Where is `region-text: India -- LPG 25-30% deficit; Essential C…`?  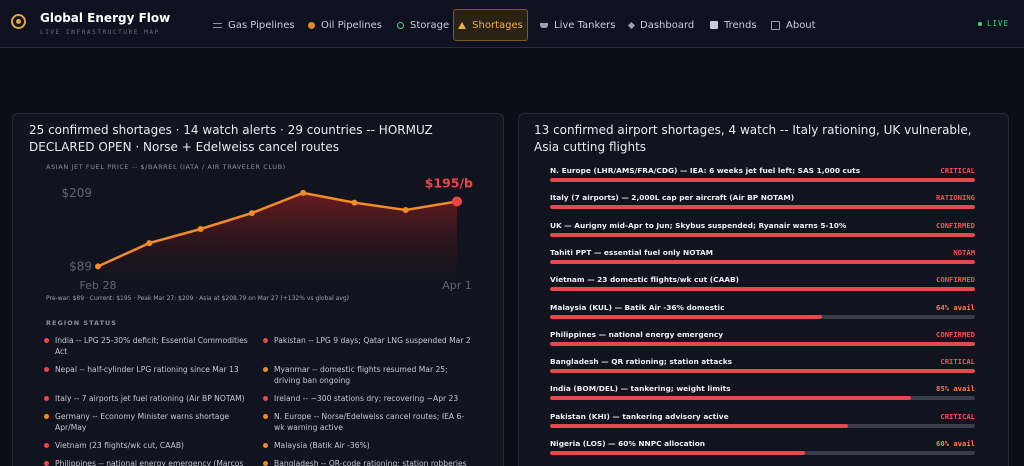
region-text: India -- LPG 25-30% deficit; Essential C… is located at coordinates (151, 346).